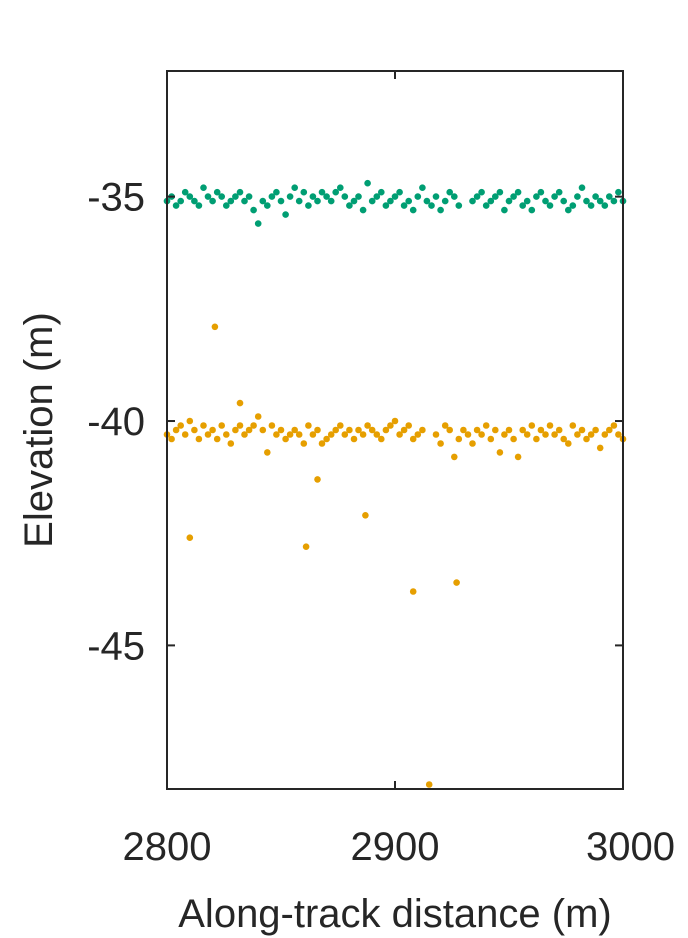 Image resolution: width=688 pixels, height=938 pixels. I want to click on y-tick-label--40: -40, so click(116, 422).